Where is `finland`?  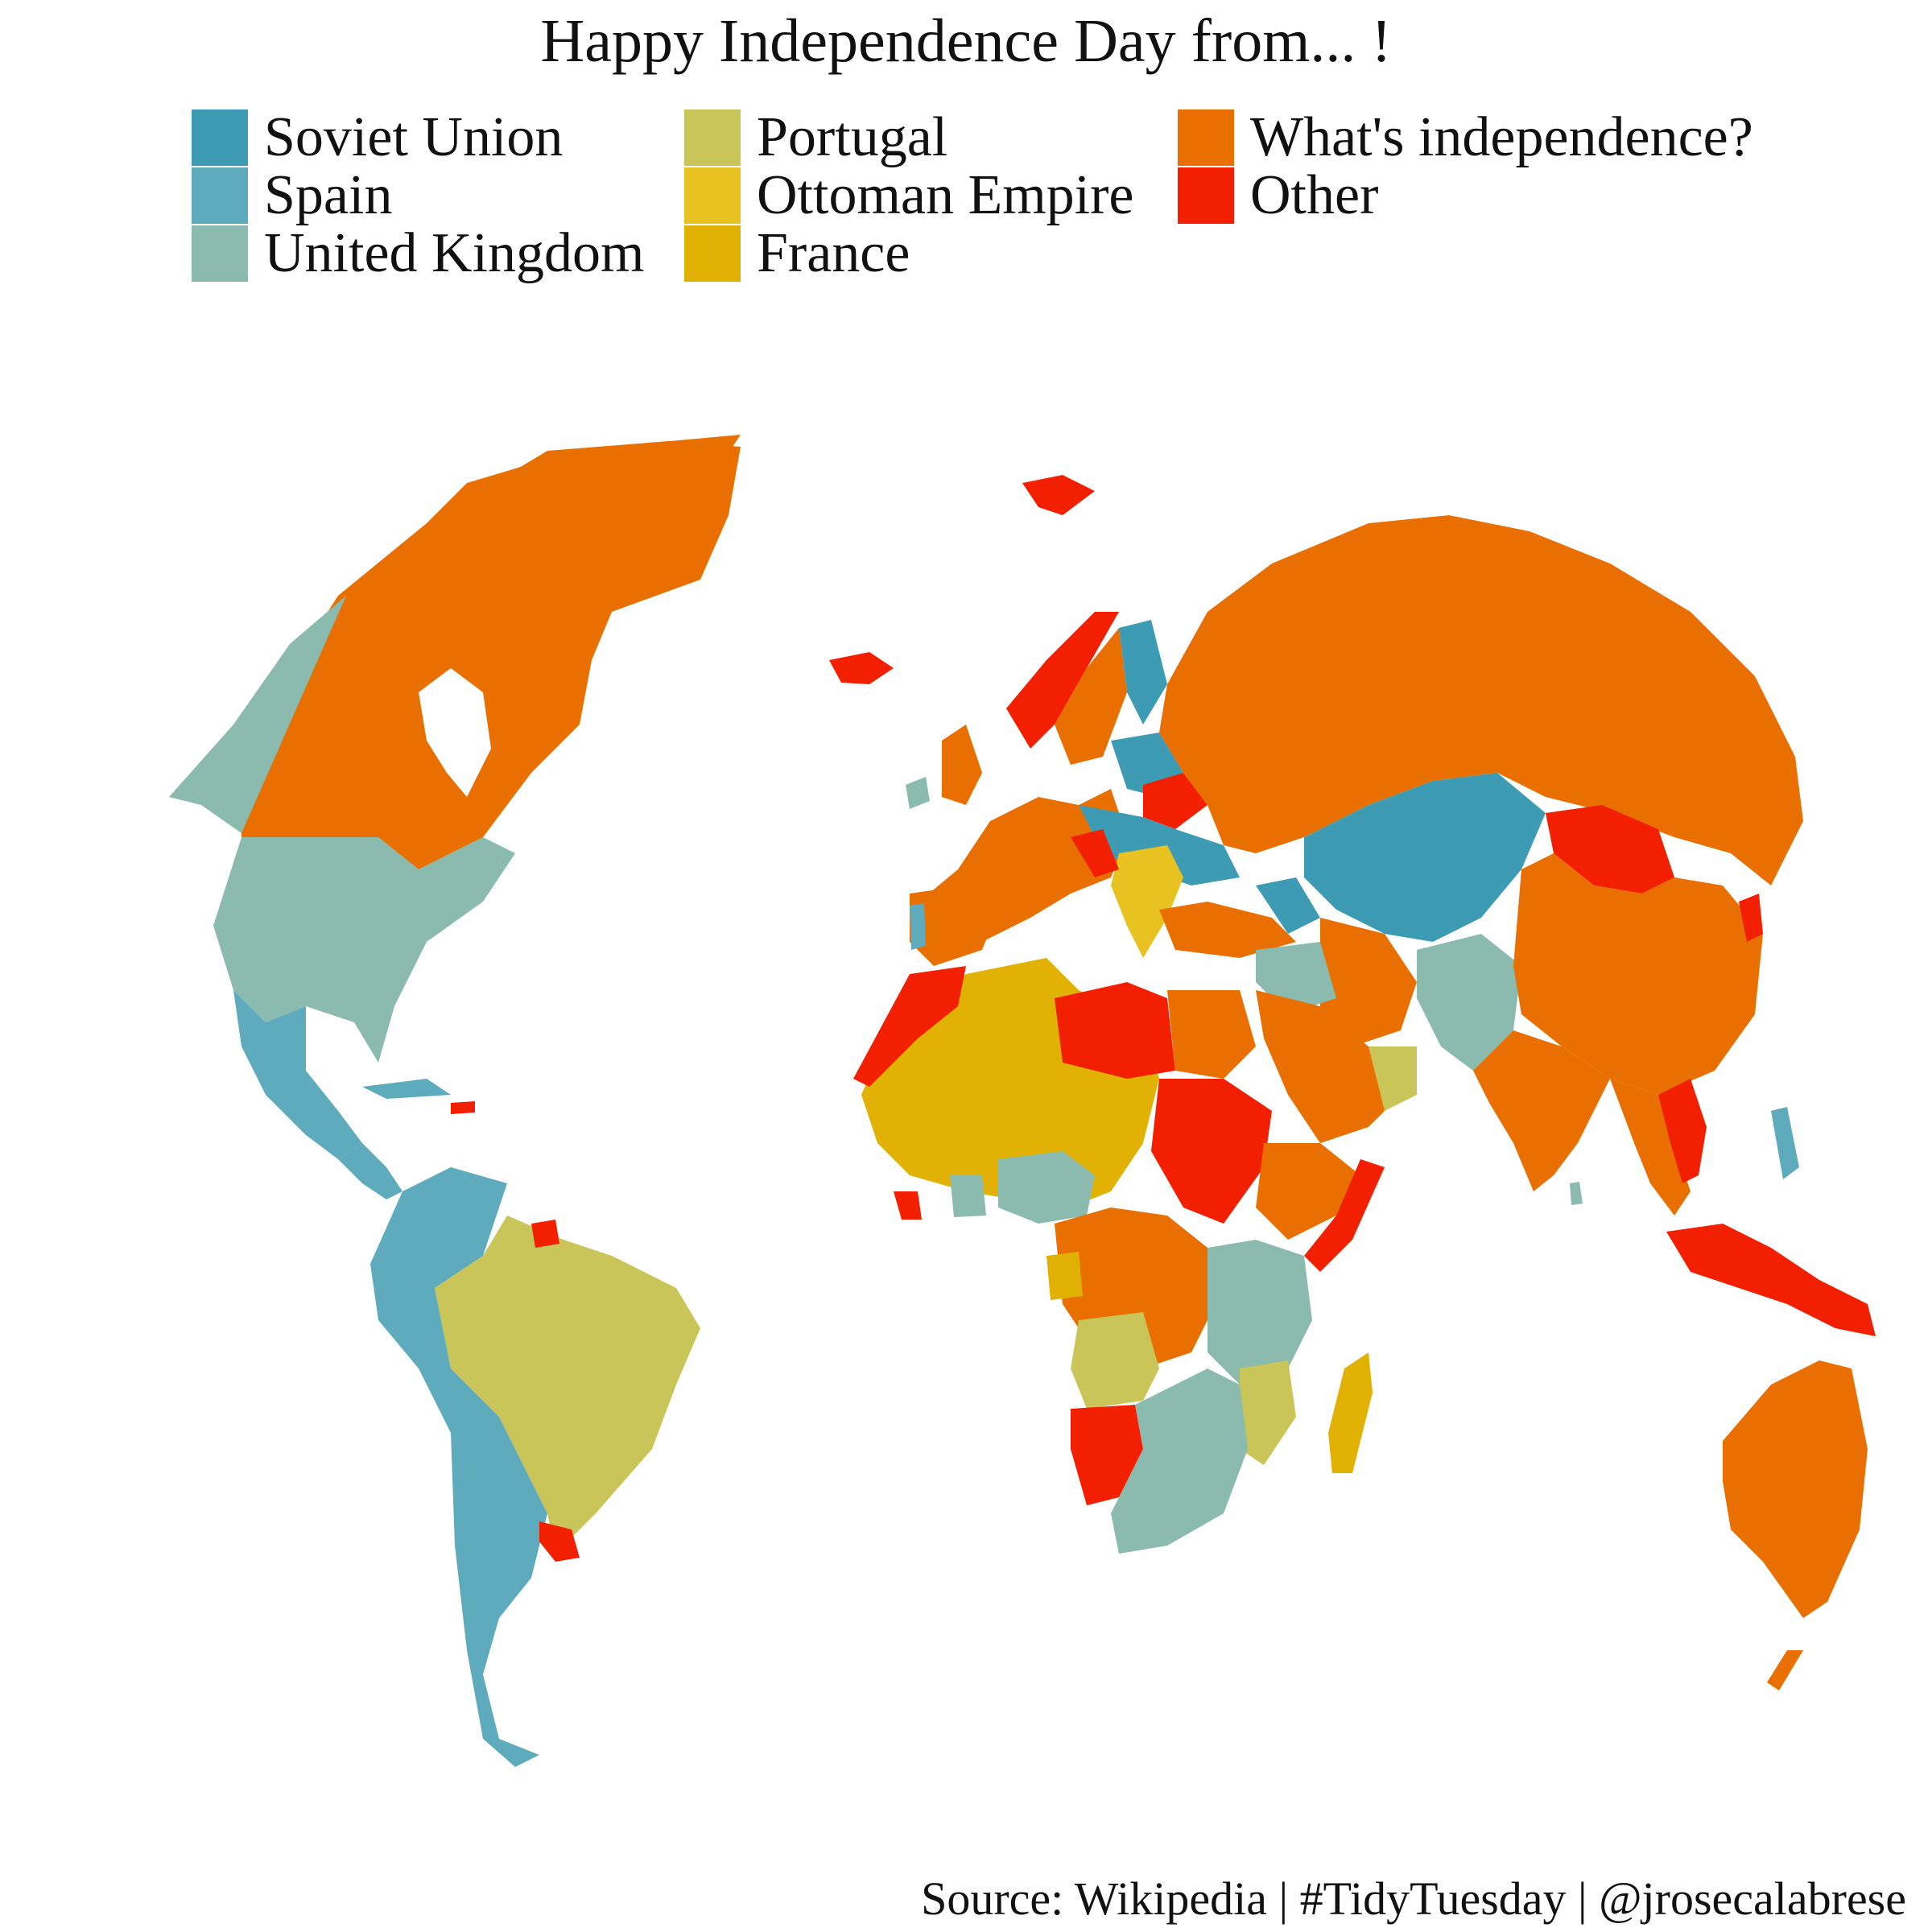 finland is located at coordinates (1143, 672).